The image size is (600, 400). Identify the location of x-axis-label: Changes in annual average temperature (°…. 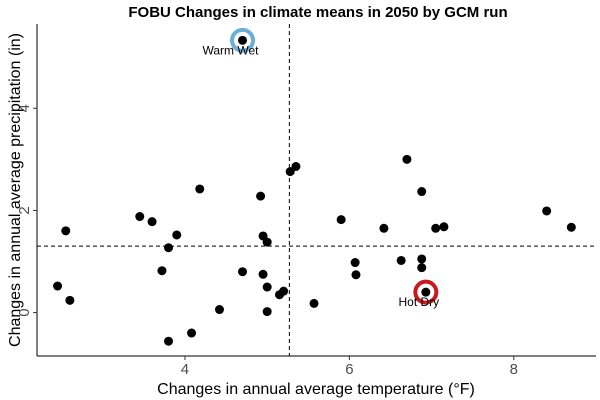
(316, 389).